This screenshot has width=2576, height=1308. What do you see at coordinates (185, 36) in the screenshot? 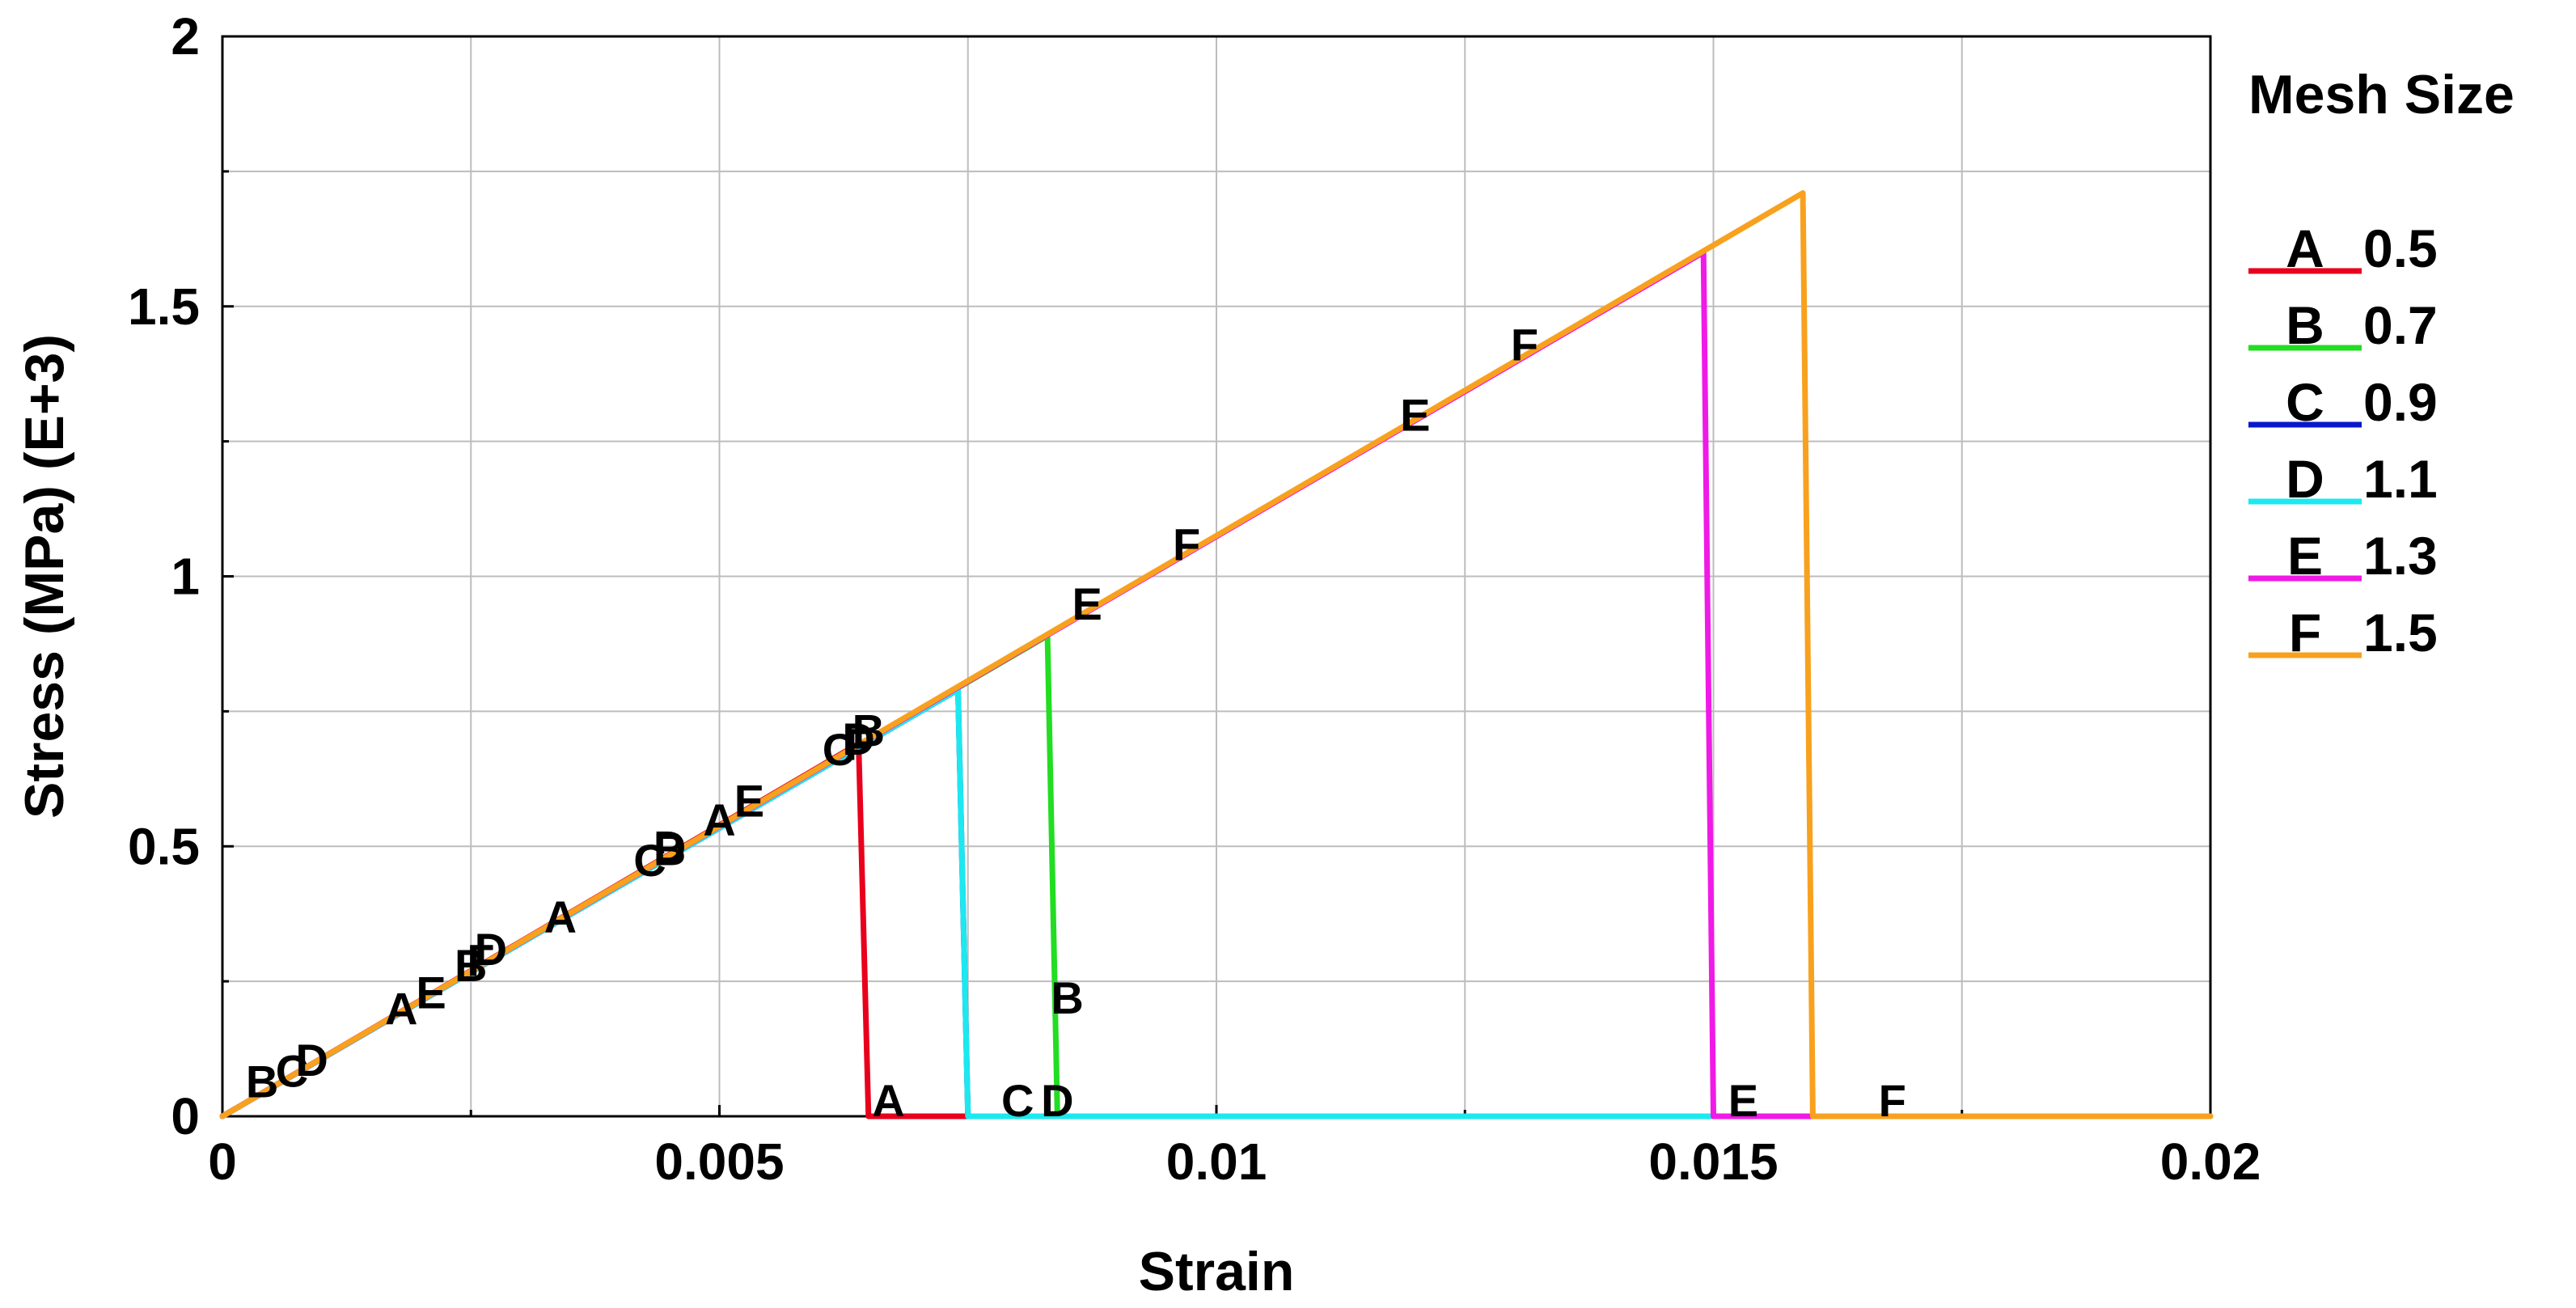
I see `y-tick-label: 2` at bounding box center [185, 36].